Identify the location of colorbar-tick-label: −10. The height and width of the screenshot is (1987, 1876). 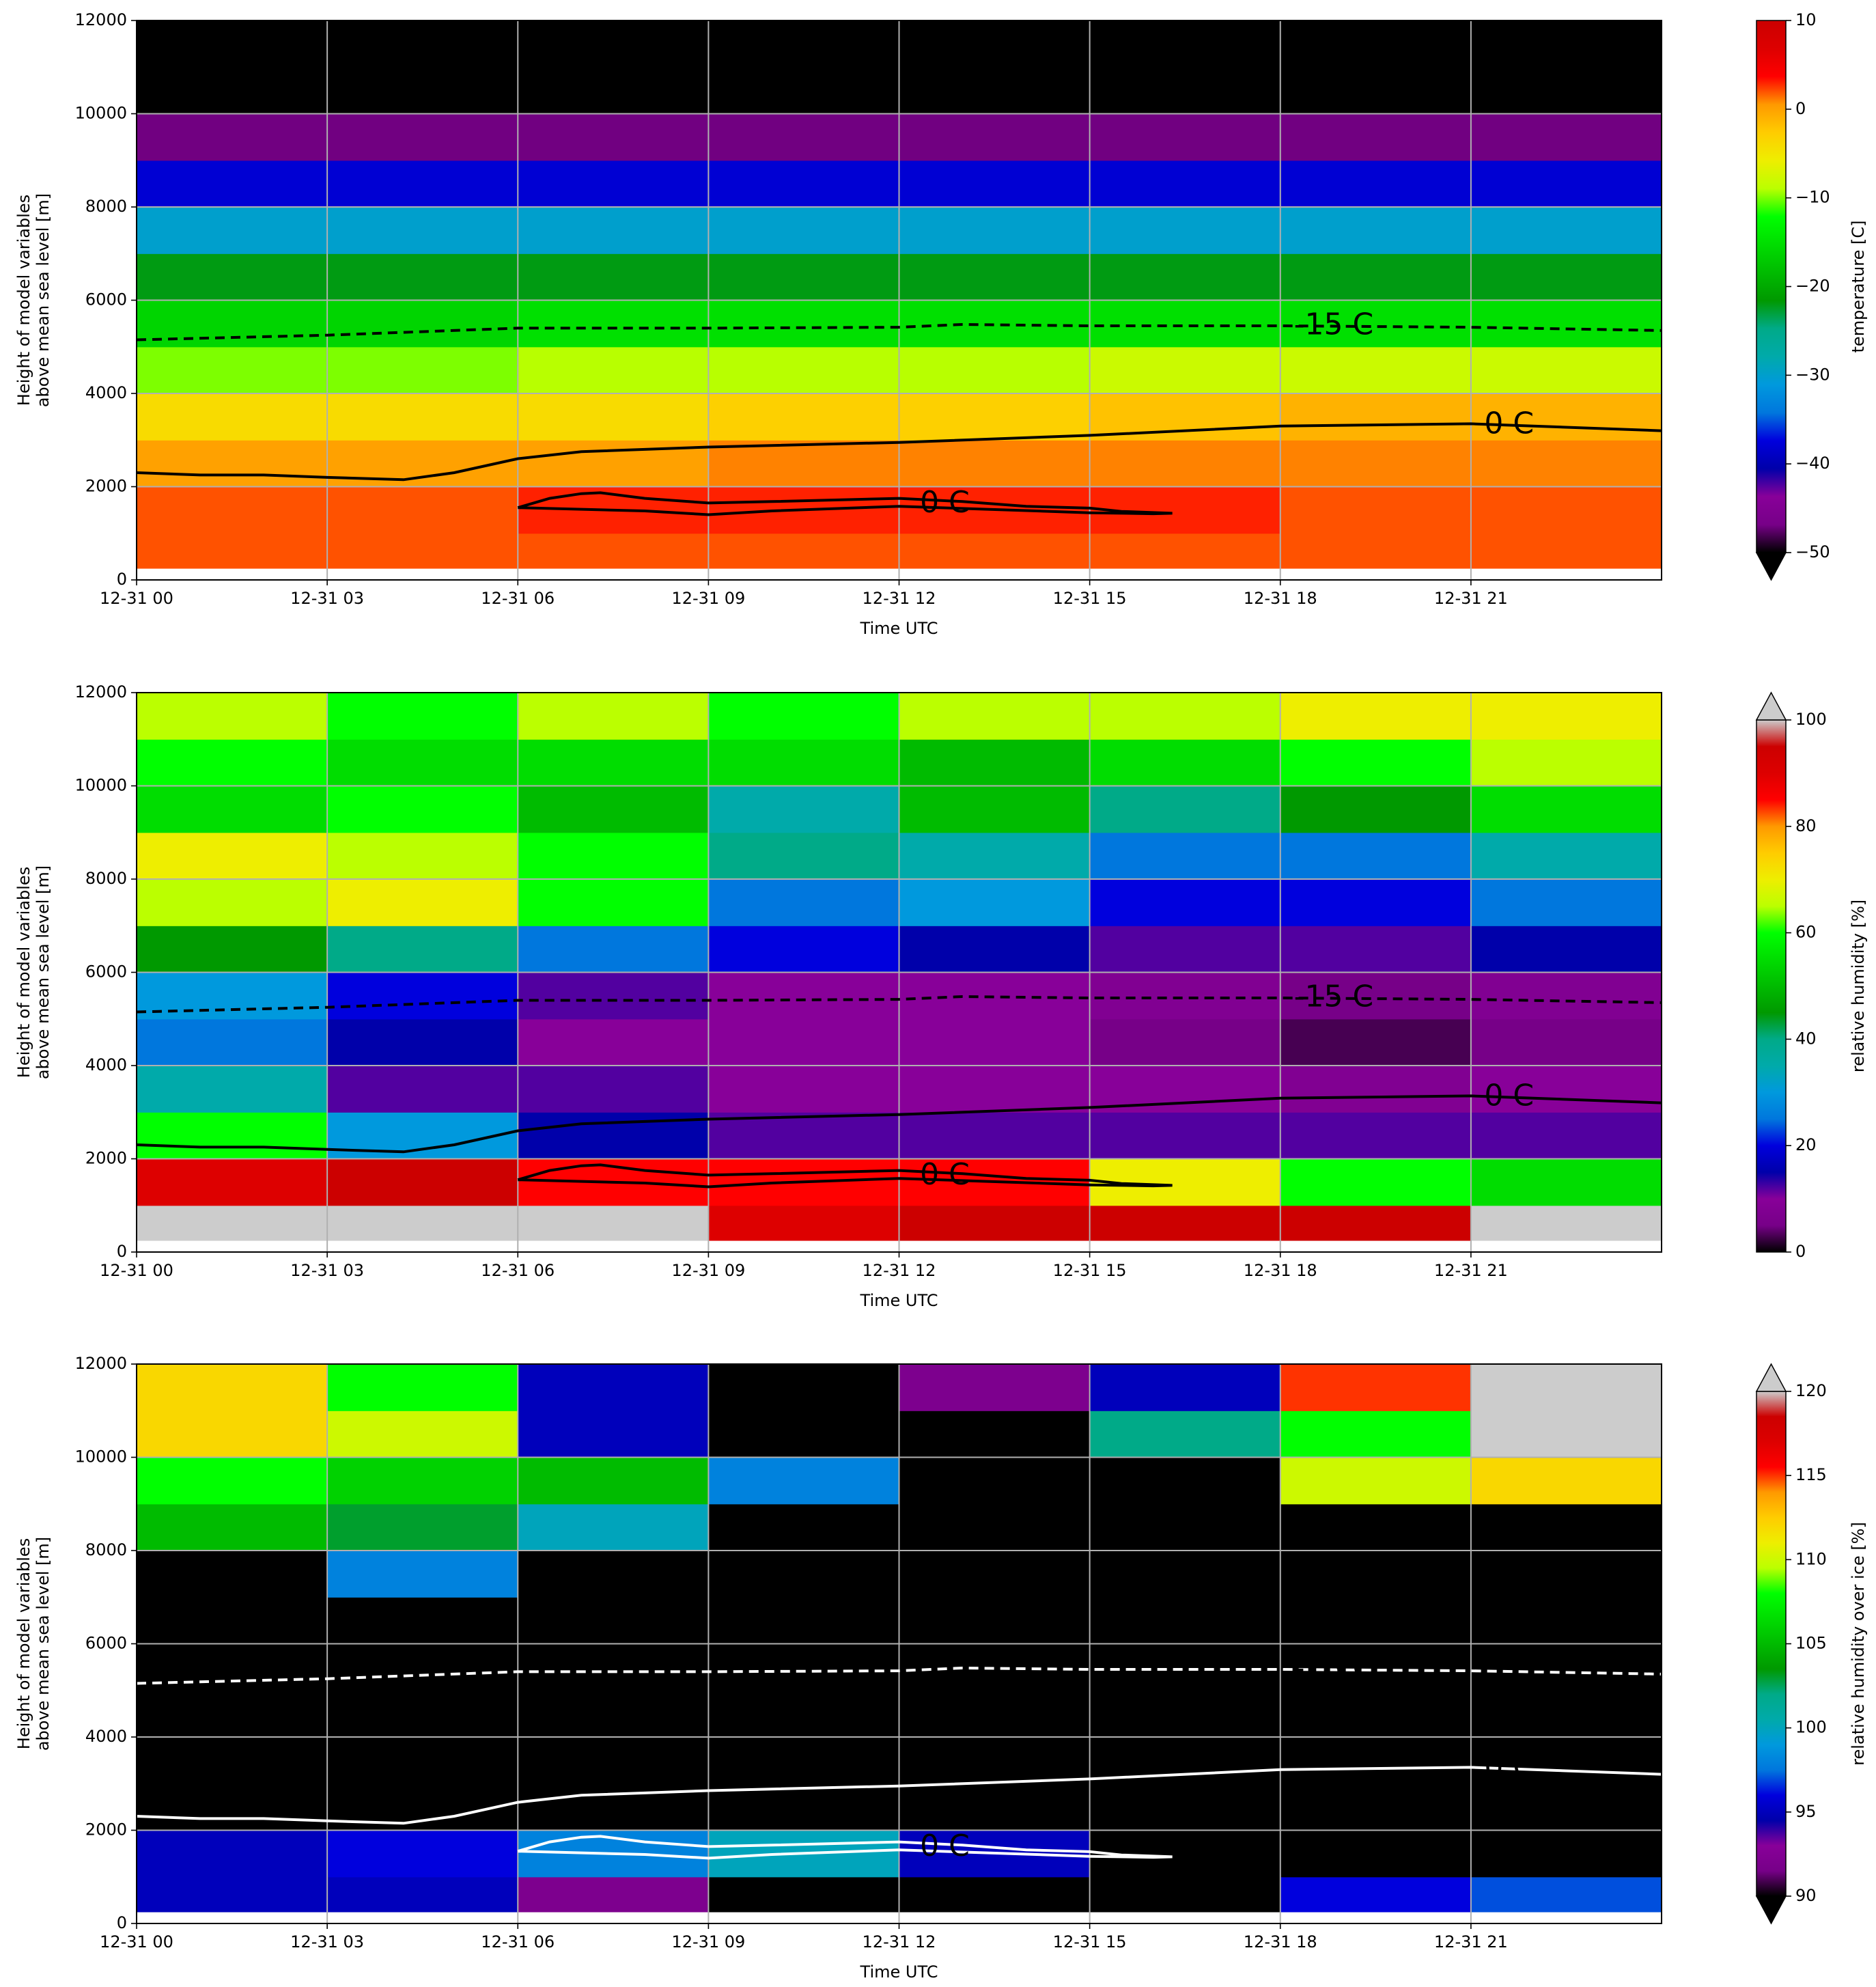
(1812, 197).